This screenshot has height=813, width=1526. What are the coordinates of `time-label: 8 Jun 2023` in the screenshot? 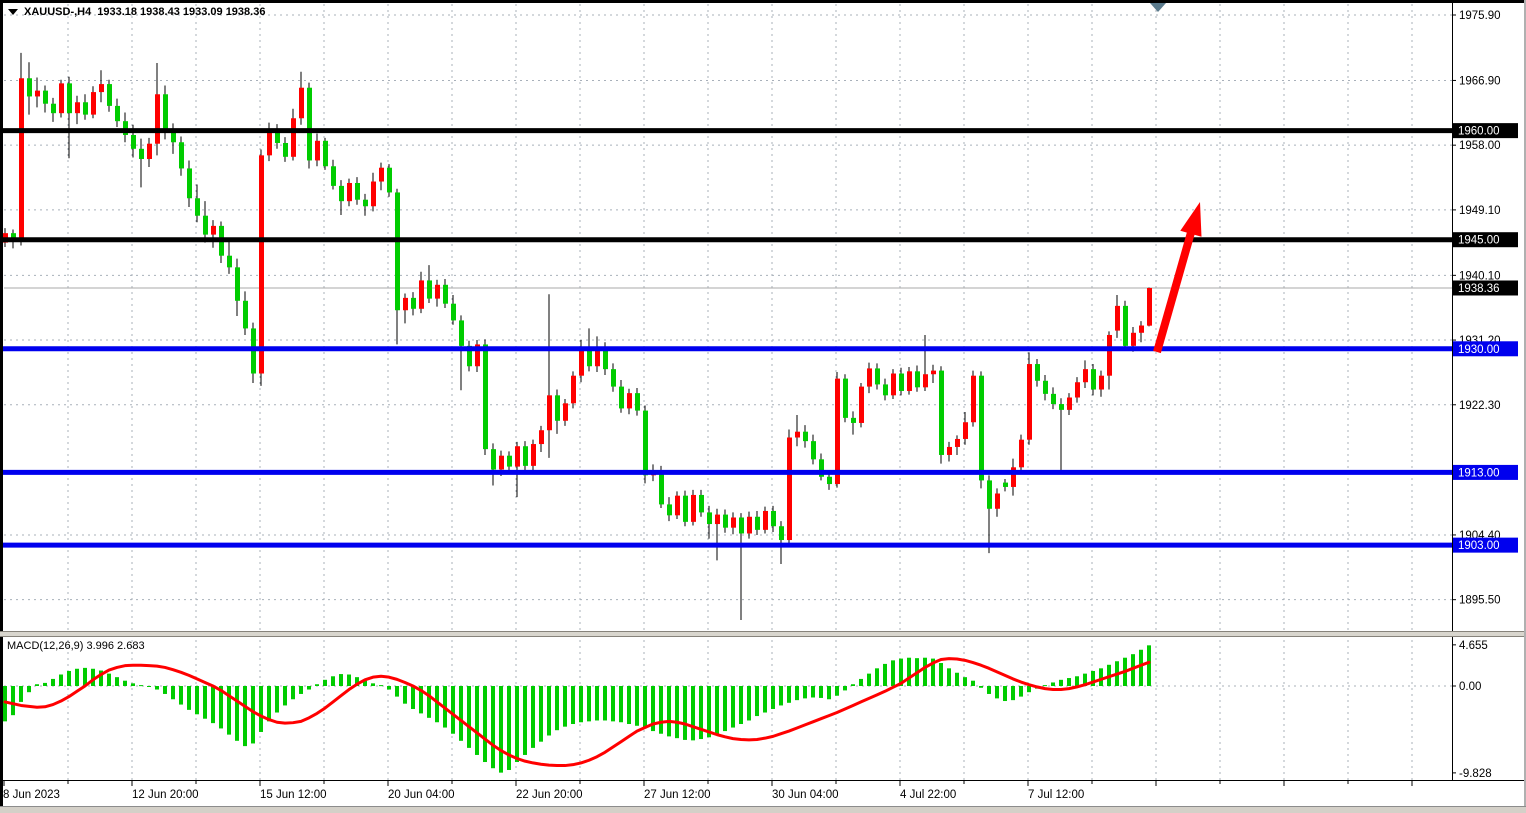 It's located at (31, 795).